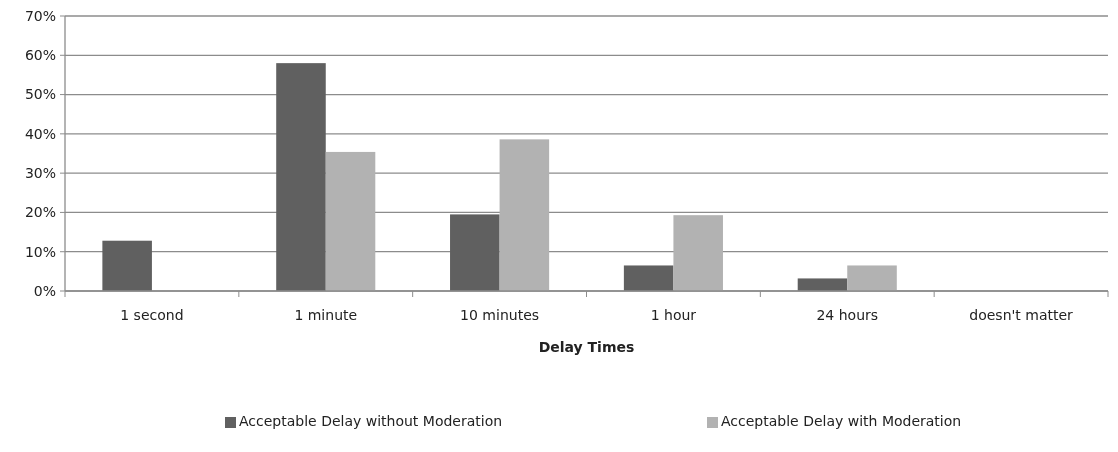  I want to click on y-tick-label: 60%, so click(40, 55).